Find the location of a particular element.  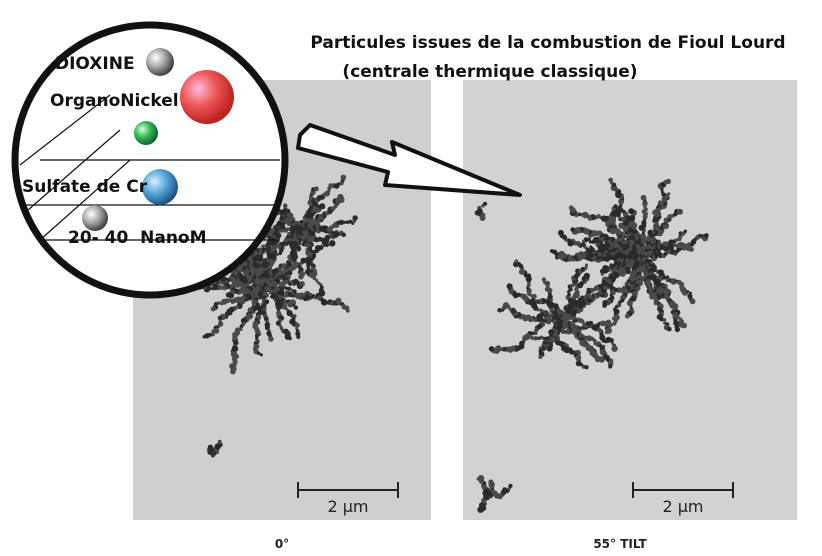

caption: 55° TILT is located at coordinates (620, 544).